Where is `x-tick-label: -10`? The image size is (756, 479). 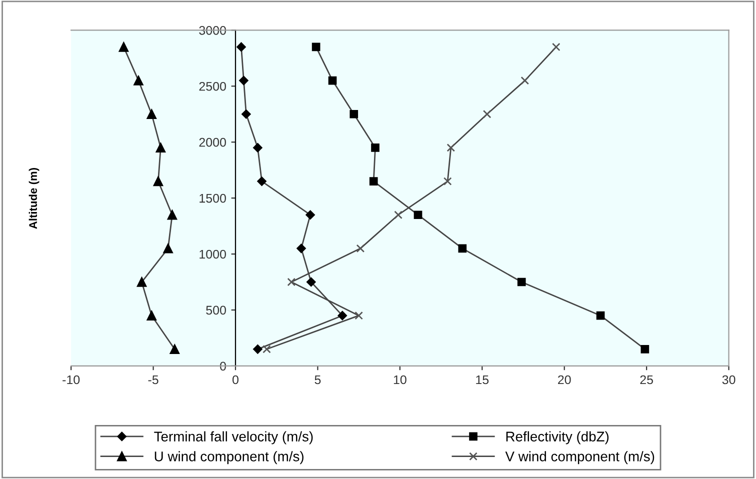 x-tick-label: -10 is located at coordinates (71, 379).